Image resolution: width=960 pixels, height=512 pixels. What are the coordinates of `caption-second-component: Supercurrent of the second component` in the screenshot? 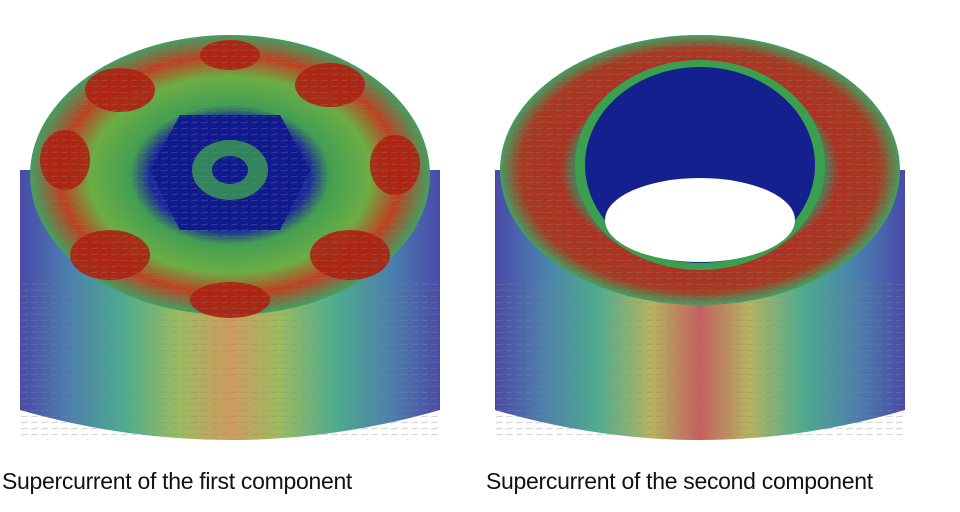 It's located at (679, 481).